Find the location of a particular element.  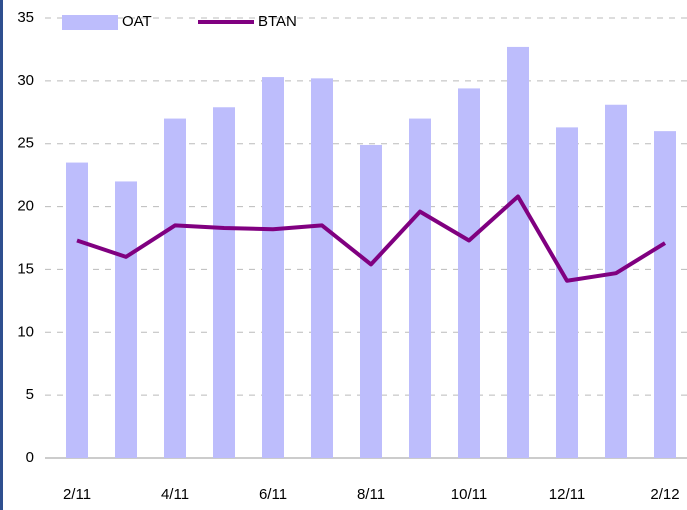

legend-swatch is located at coordinates (90, 22).